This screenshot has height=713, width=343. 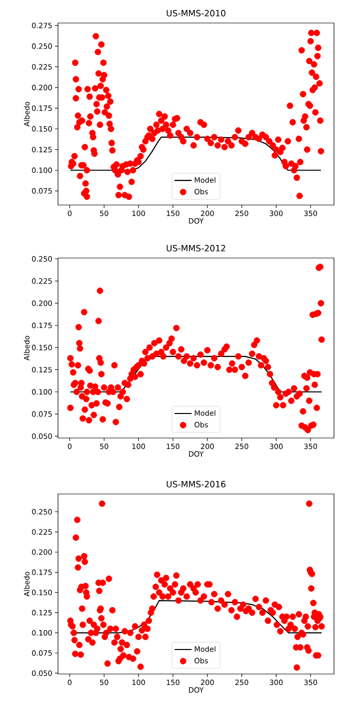 I want to click on chart-title: US-MMS-2012, so click(x=196, y=248).